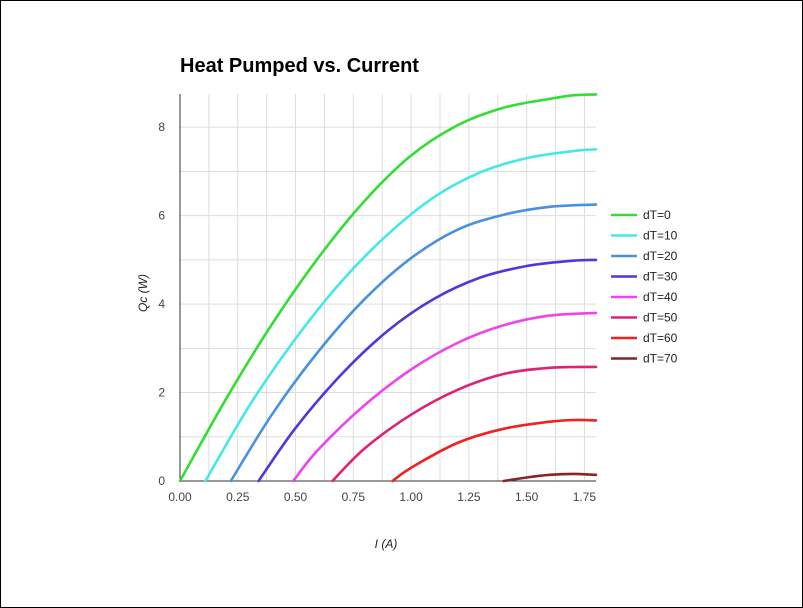 The image size is (803, 608). I want to click on y-axis-label: Qc (W), so click(143, 293).